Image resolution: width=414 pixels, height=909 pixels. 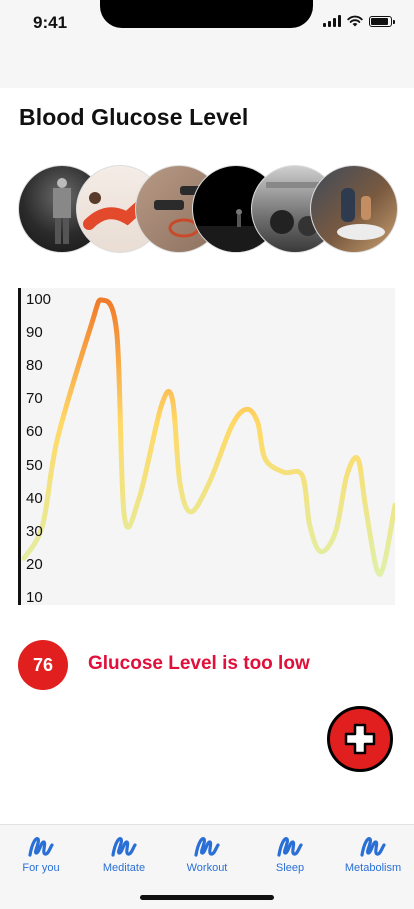 What do you see at coordinates (50, 22) in the screenshot?
I see `status-time: 9:41` at bounding box center [50, 22].